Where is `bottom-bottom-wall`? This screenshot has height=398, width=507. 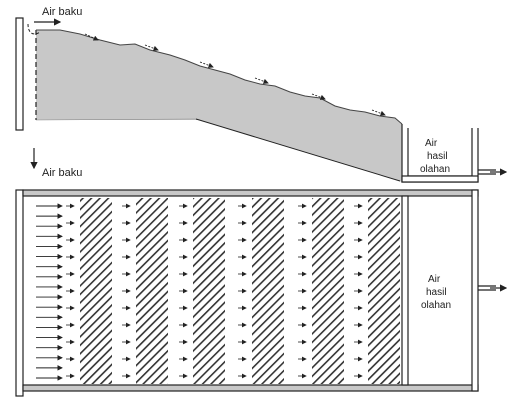 bottom-bottom-wall is located at coordinates (250, 388).